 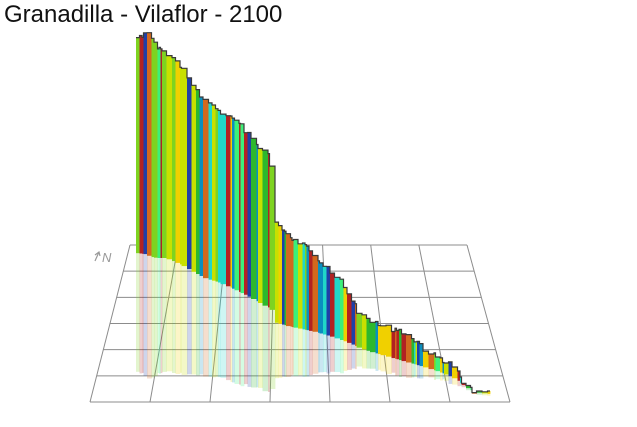 I want to click on north-label: N, so click(x=107, y=257).